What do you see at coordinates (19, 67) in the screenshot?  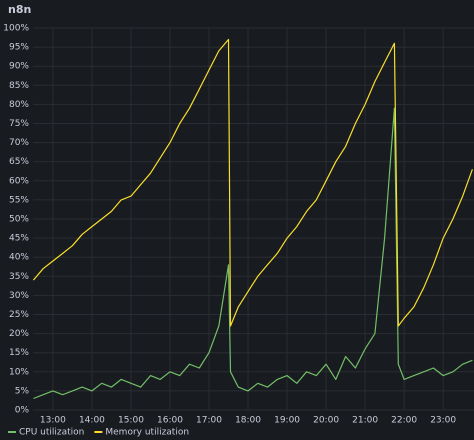 I see `y-tick-label: 90%` at bounding box center [19, 67].